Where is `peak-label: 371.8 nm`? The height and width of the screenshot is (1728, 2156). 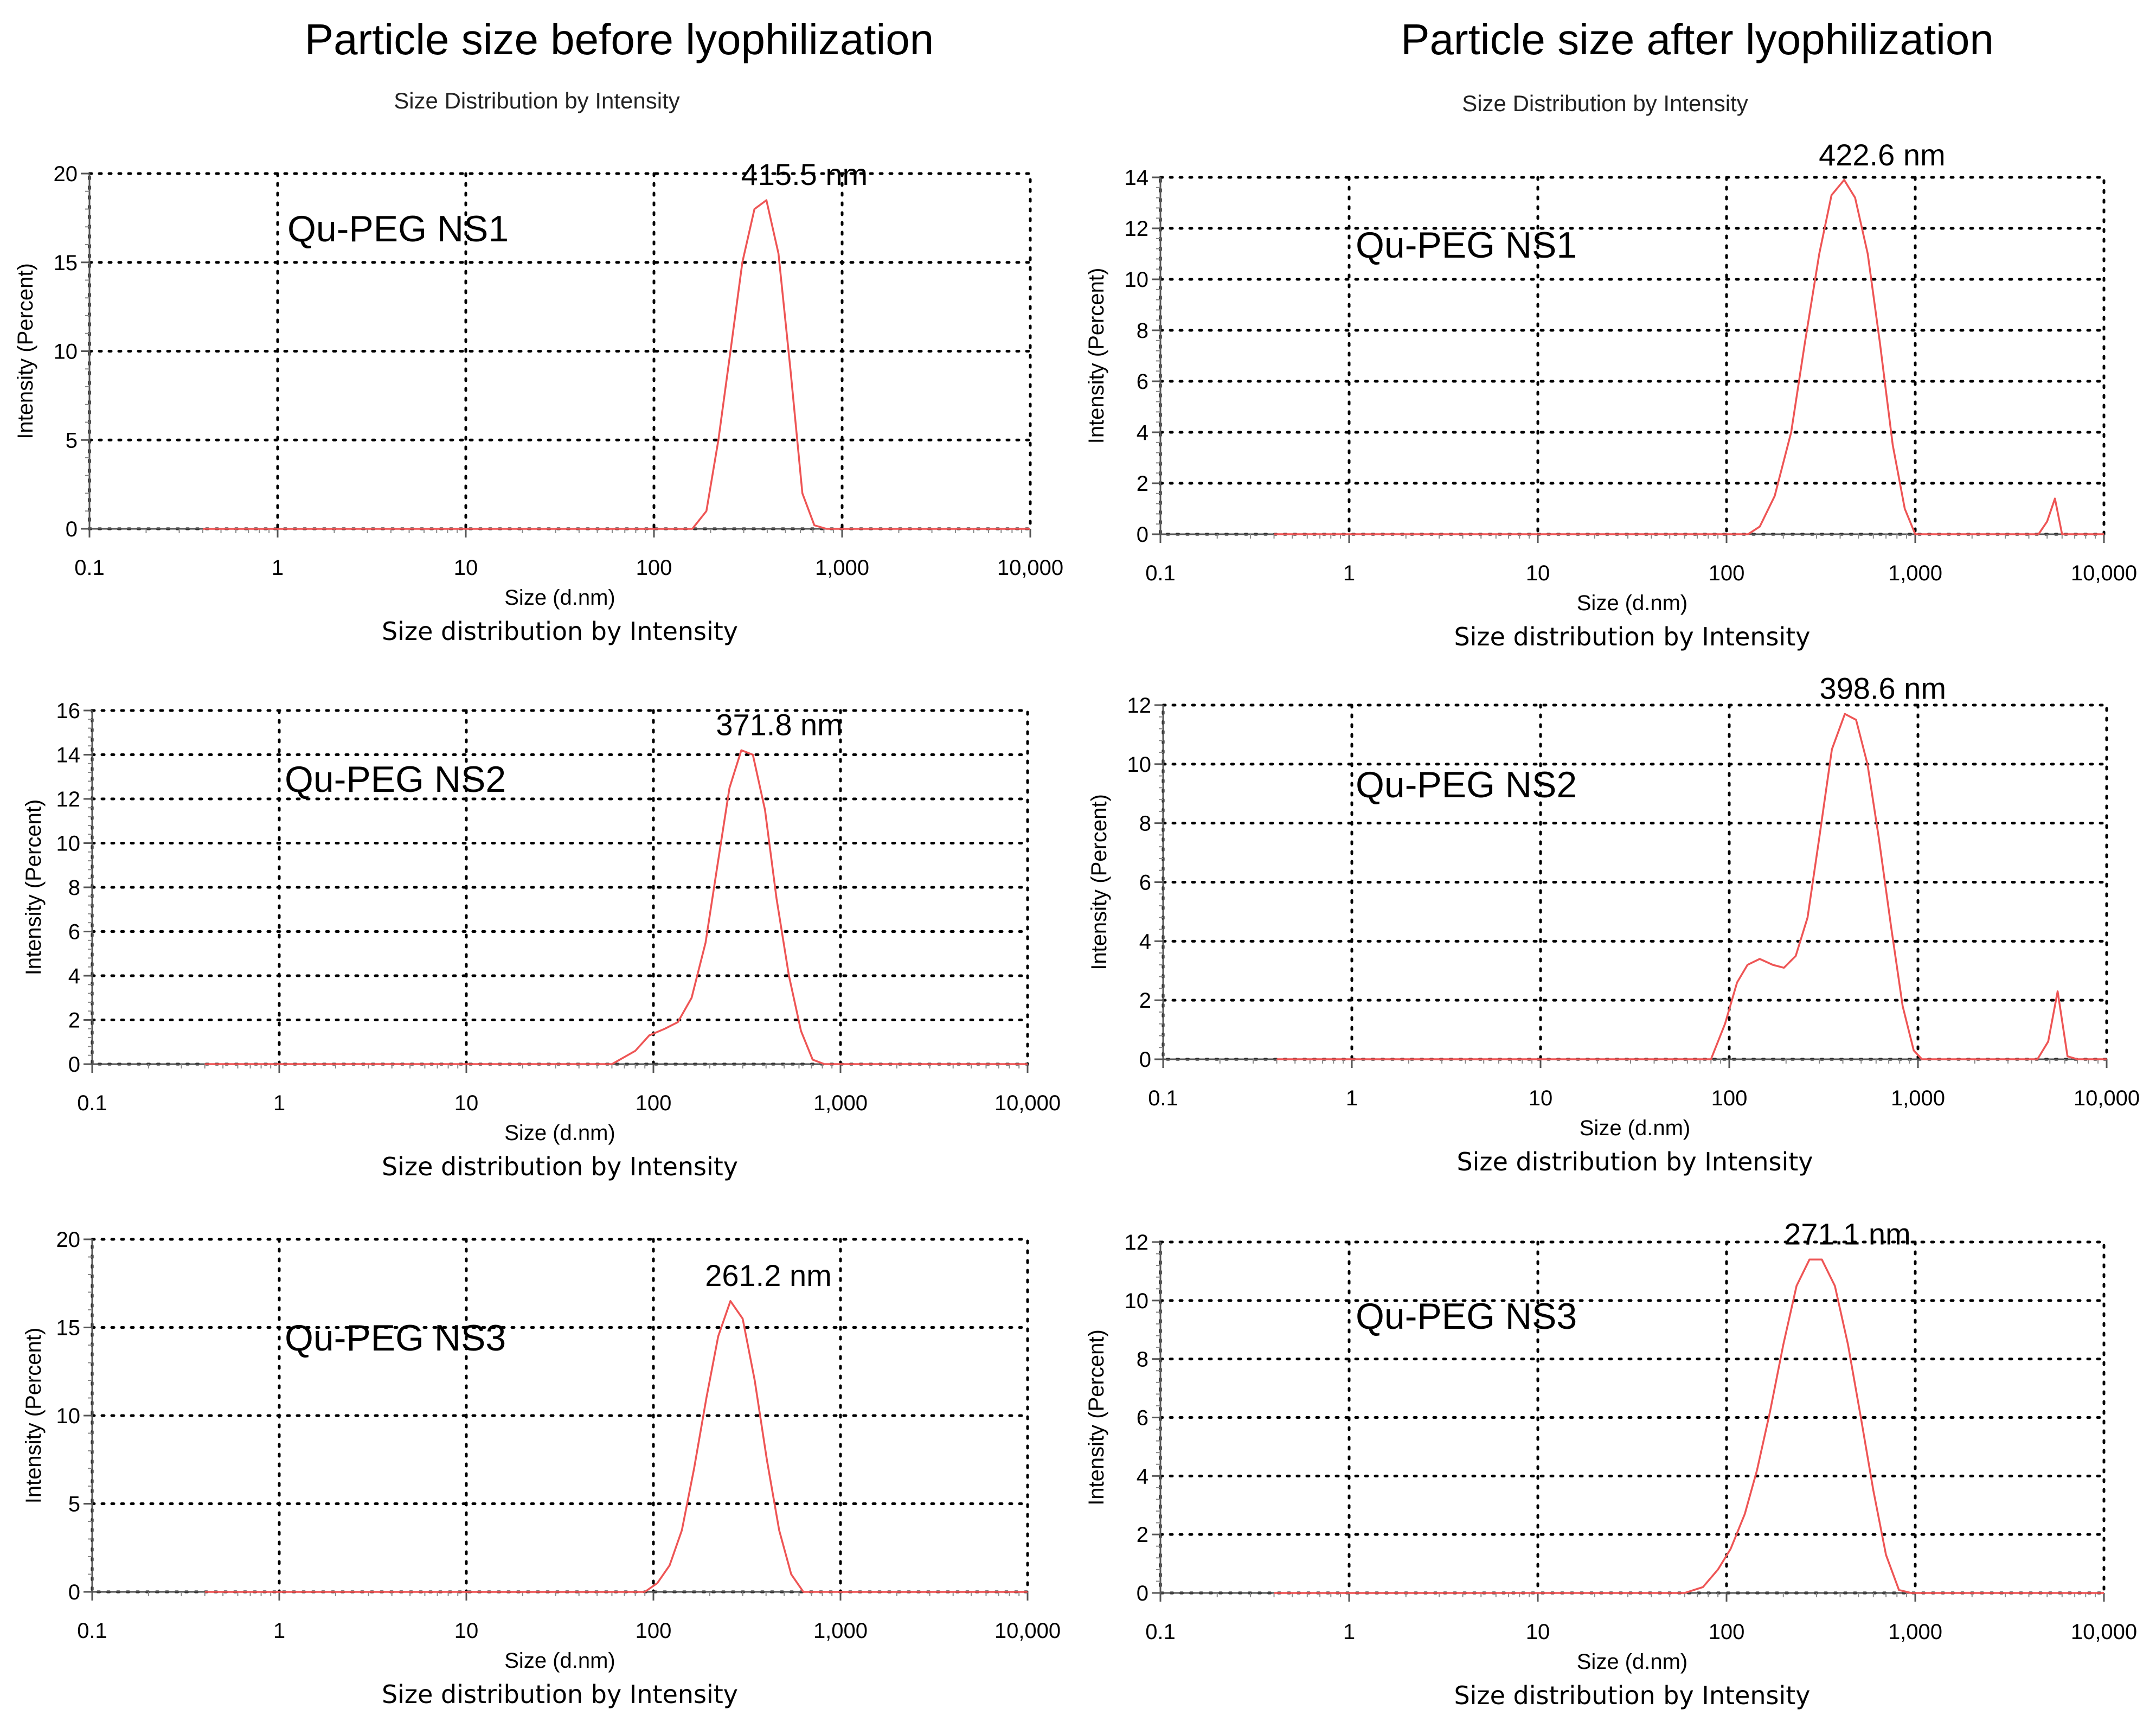 peak-label: 371.8 nm is located at coordinates (780, 724).